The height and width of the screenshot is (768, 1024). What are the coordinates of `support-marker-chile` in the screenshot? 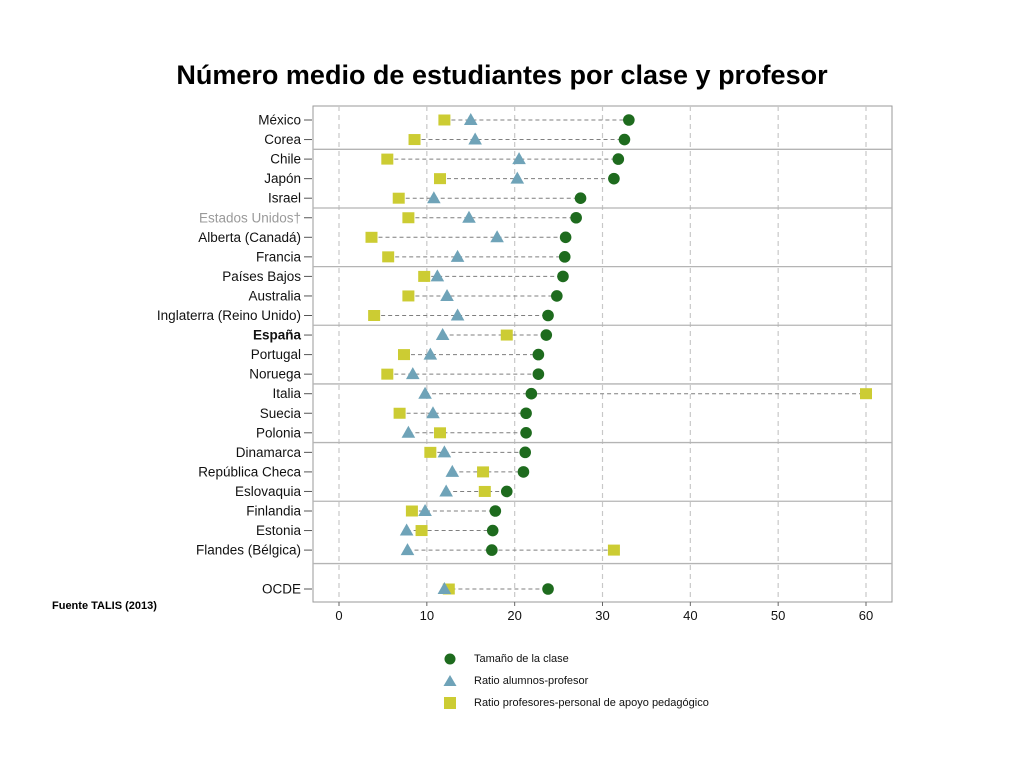 It's located at (387, 159).